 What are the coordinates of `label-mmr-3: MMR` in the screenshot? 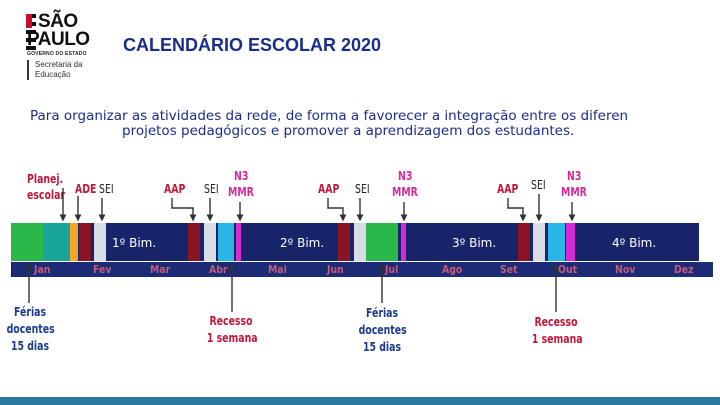 It's located at (574, 192).